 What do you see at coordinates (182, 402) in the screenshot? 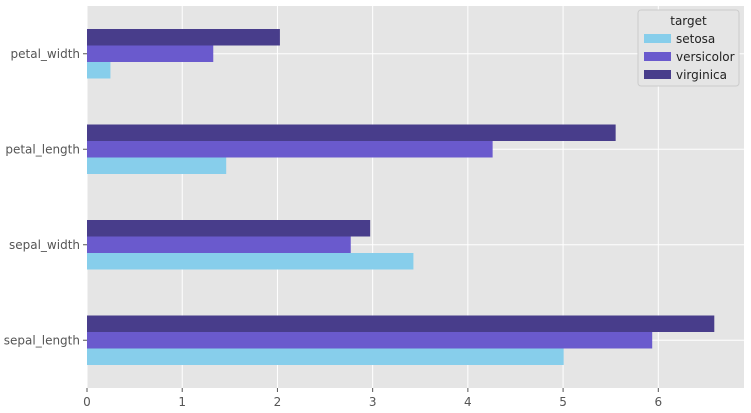
I see `x-tick-label: 1` at bounding box center [182, 402].